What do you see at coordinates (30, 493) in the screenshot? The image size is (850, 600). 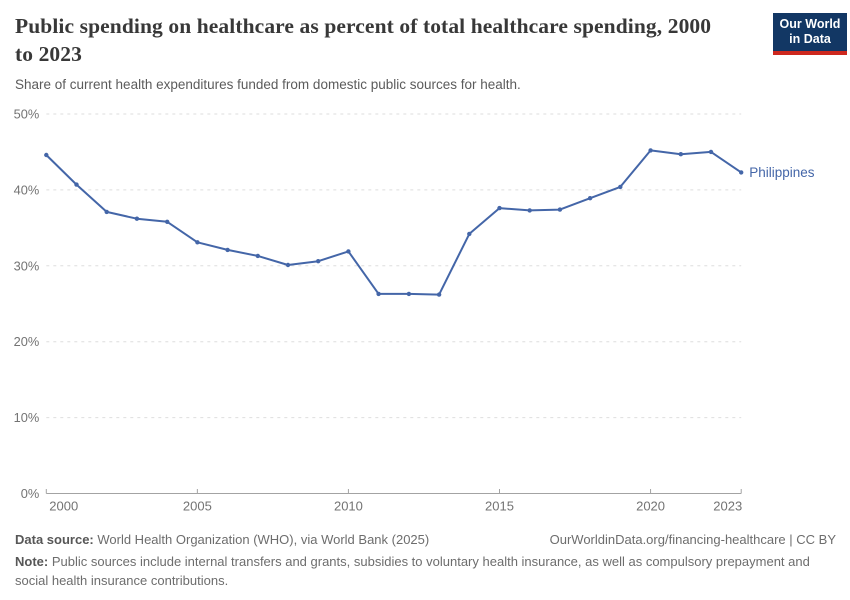 I see `y-axis-tick-label: 0%` at bounding box center [30, 493].